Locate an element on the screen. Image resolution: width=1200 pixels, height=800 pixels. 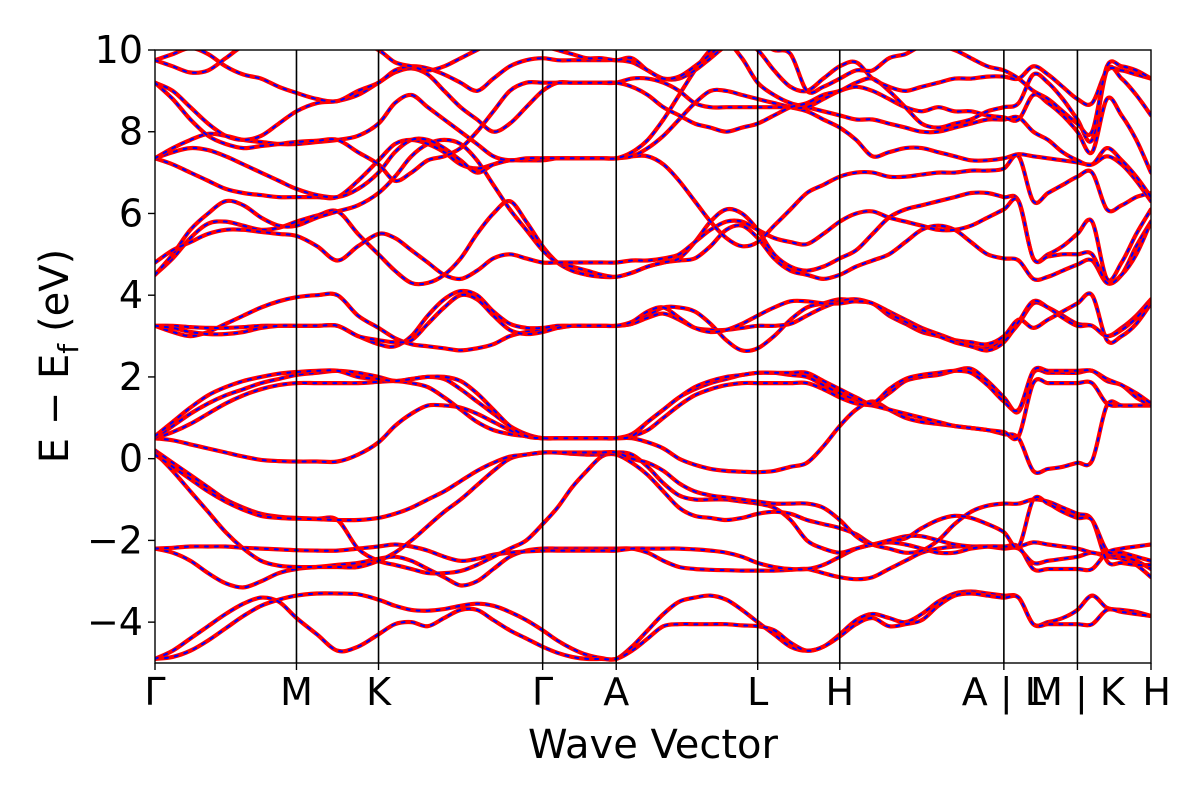
x-tick-label: A | L is located at coordinates (1004, 692).